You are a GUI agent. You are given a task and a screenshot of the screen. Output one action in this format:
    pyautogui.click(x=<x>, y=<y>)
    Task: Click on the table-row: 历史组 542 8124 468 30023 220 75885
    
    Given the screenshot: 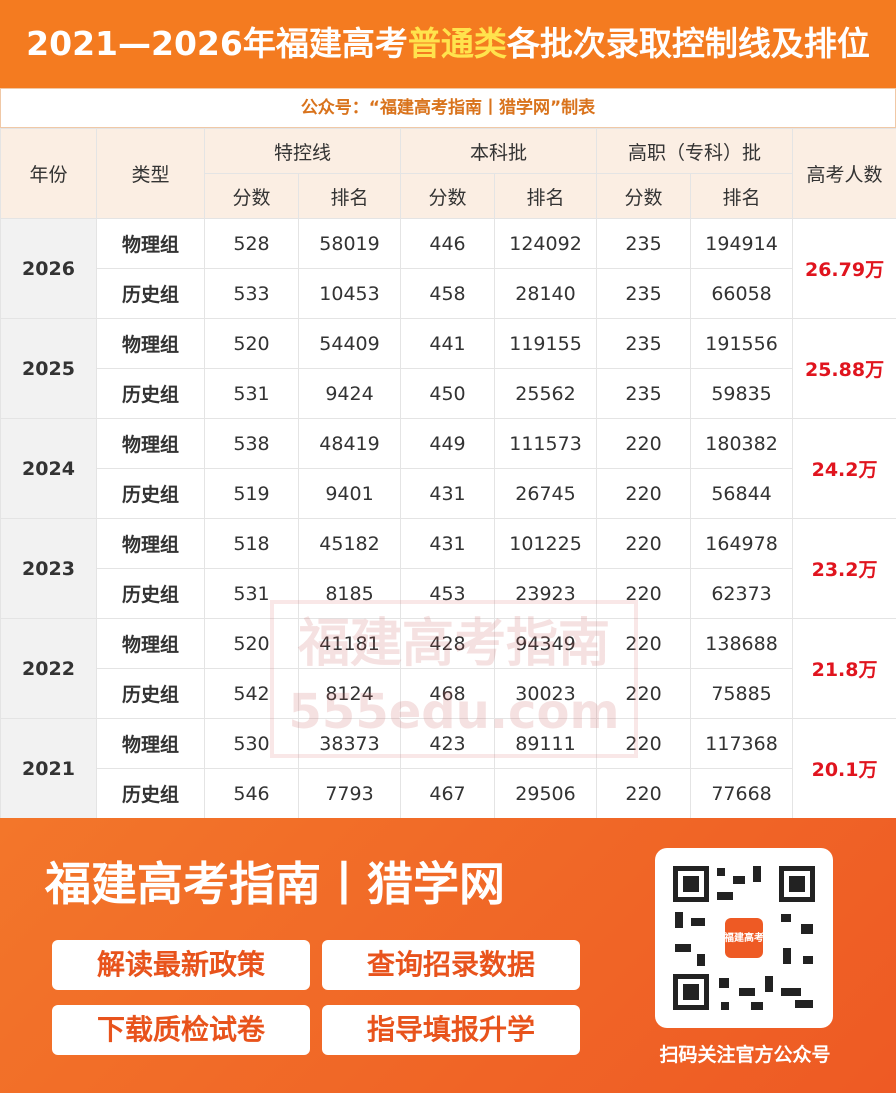 What is the action you would take?
    pyautogui.click(x=448, y=693)
    